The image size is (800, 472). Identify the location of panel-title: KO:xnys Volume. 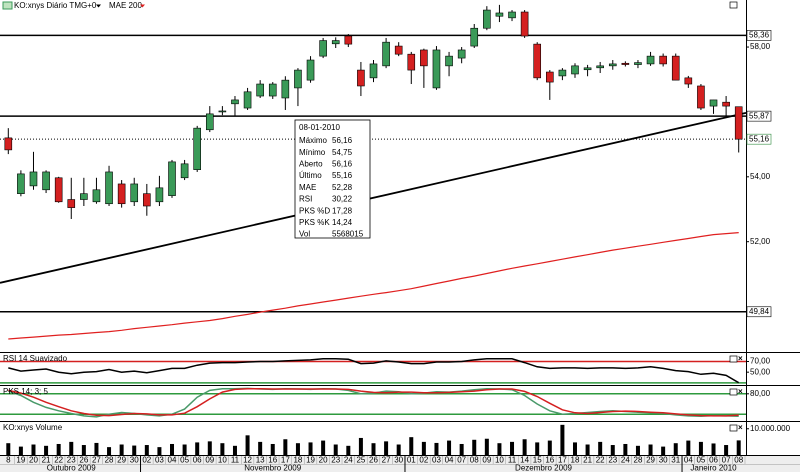
(33, 427).